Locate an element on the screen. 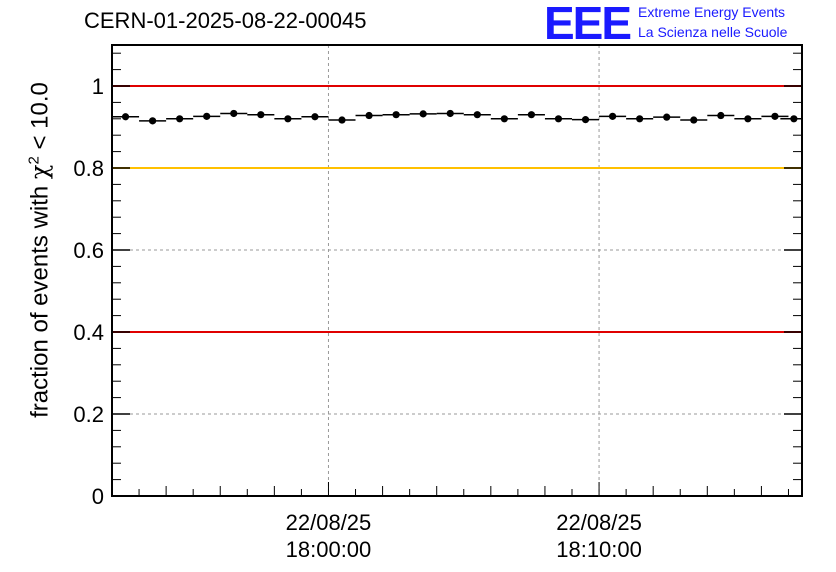 The height and width of the screenshot is (572, 836). y-tick-label: 0 is located at coordinates (98, 496).